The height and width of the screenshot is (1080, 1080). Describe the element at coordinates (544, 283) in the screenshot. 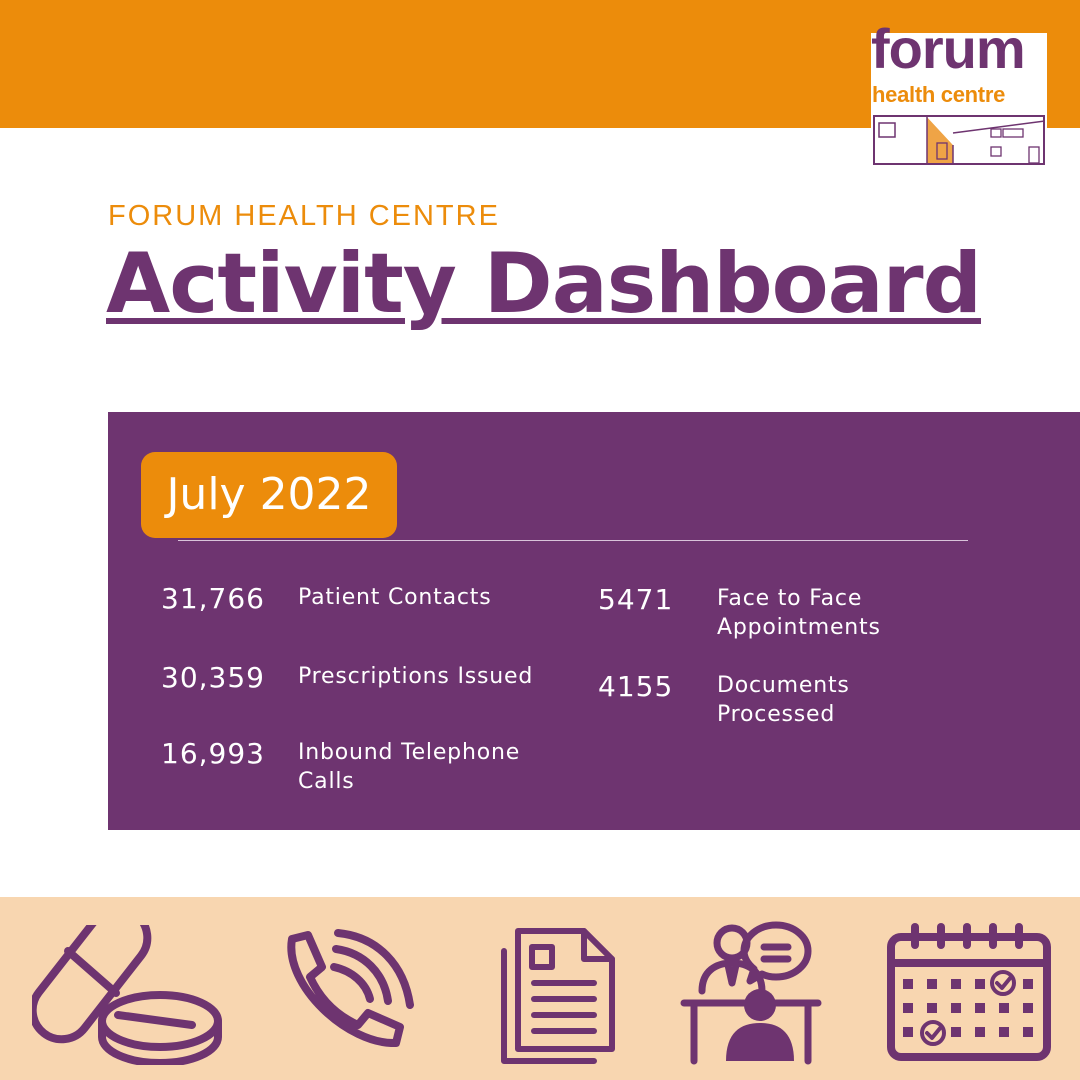

I see `page-title: Activity Dashboard` at that location.